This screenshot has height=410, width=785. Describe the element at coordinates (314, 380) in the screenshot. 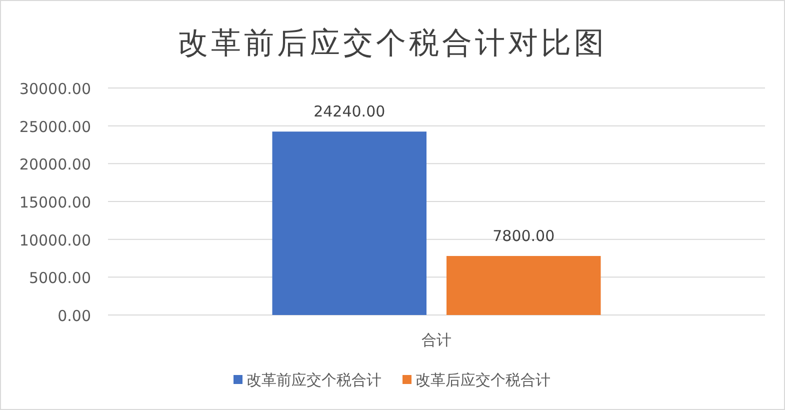

I see `legend-label: 改革前应交个税合计` at that location.